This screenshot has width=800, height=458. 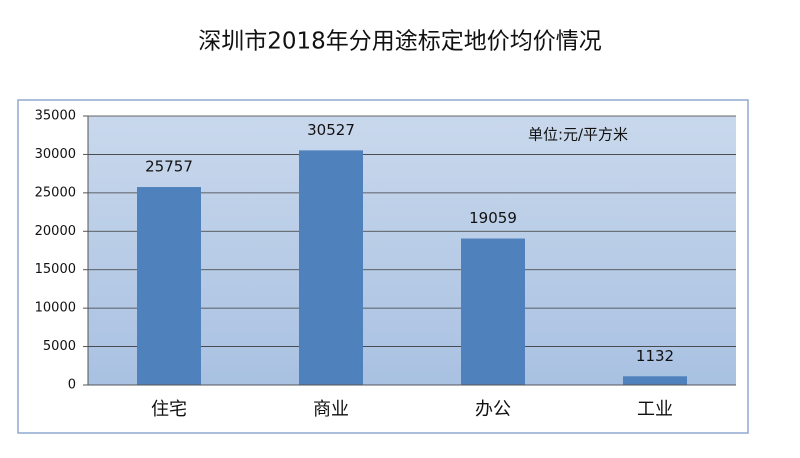 What do you see at coordinates (55, 269) in the screenshot?
I see `y-tick-label: 15000` at bounding box center [55, 269].